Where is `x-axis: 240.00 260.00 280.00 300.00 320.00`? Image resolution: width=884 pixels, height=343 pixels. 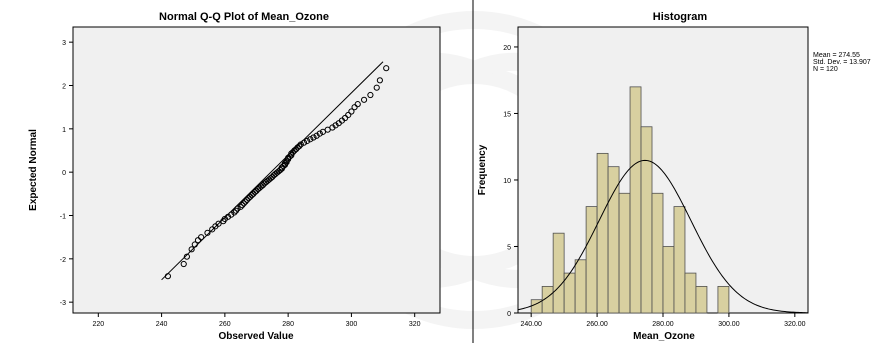
x-axis: 240.00 260.00 280.00 300.00 320.00 is located at coordinates (663, 320).